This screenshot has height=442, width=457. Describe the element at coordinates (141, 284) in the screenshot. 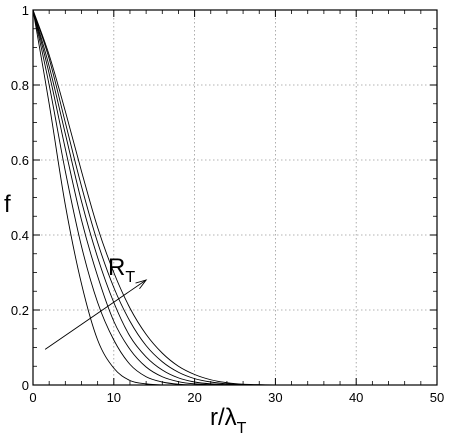

I see `rt-arrow-head` at that location.